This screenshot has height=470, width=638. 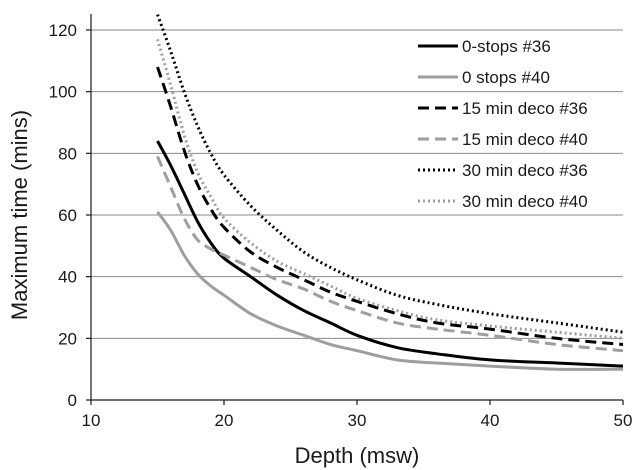 What do you see at coordinates (224, 420) in the screenshot?
I see `x-tick-label-20: 20` at bounding box center [224, 420].